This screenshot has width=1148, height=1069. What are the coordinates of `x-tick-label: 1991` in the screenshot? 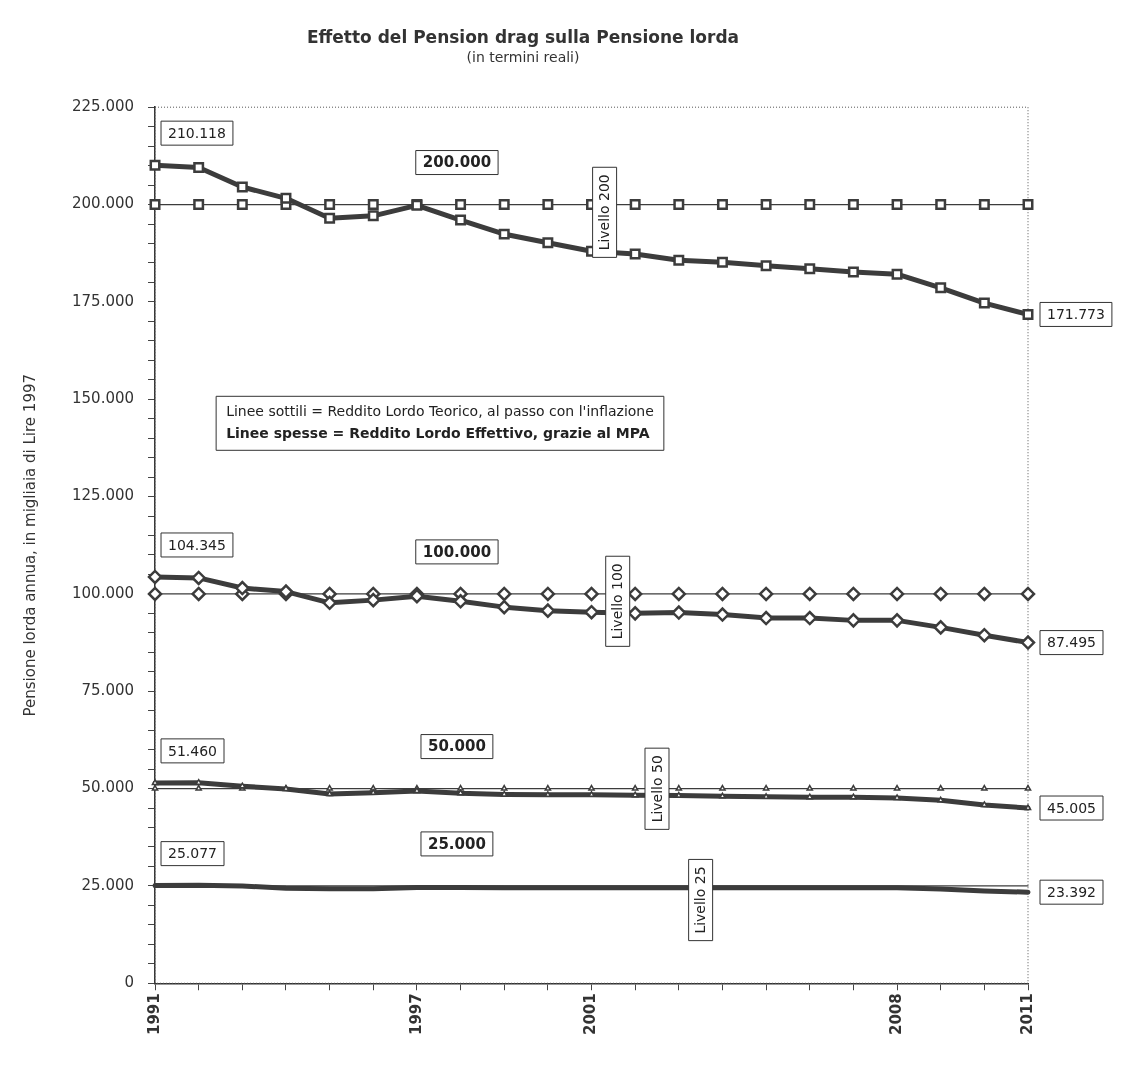 It's located at (153, 1014).